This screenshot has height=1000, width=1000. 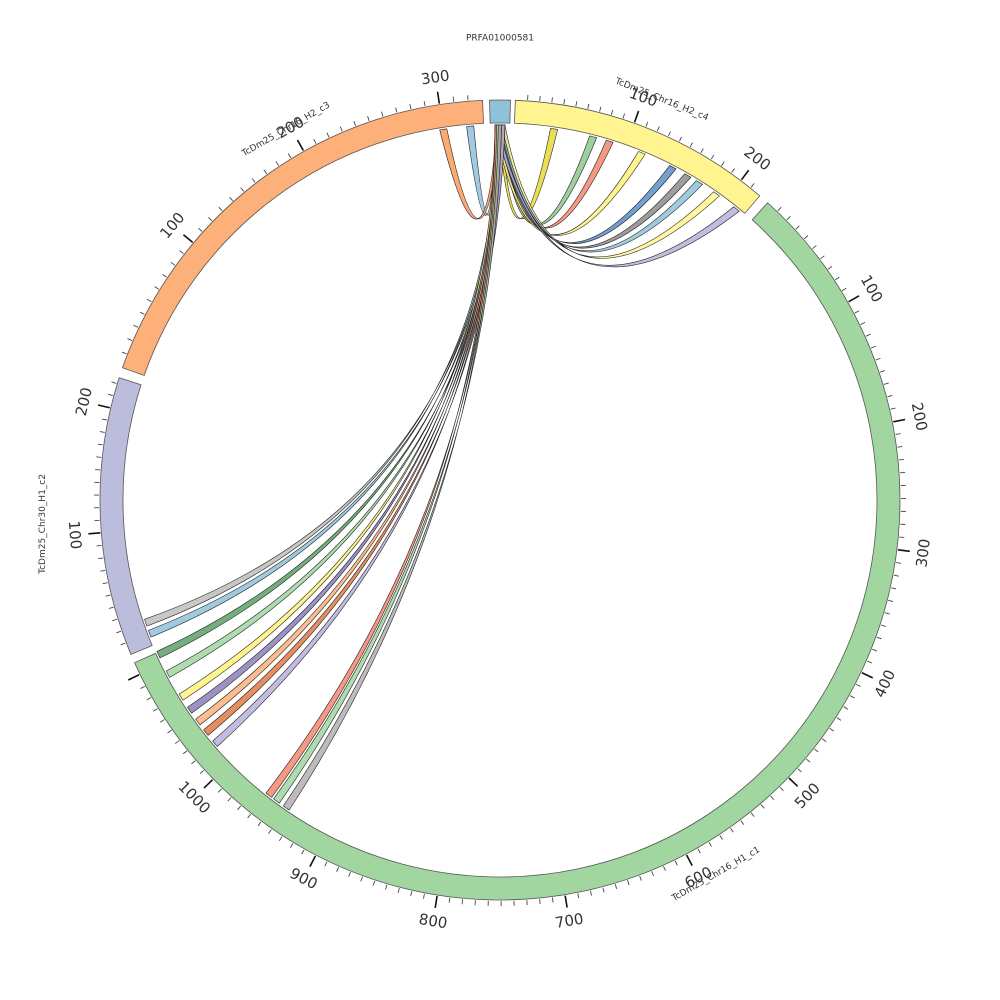 What do you see at coordinates (885, 684) in the screenshot?
I see `tick-label: 400` at bounding box center [885, 684].